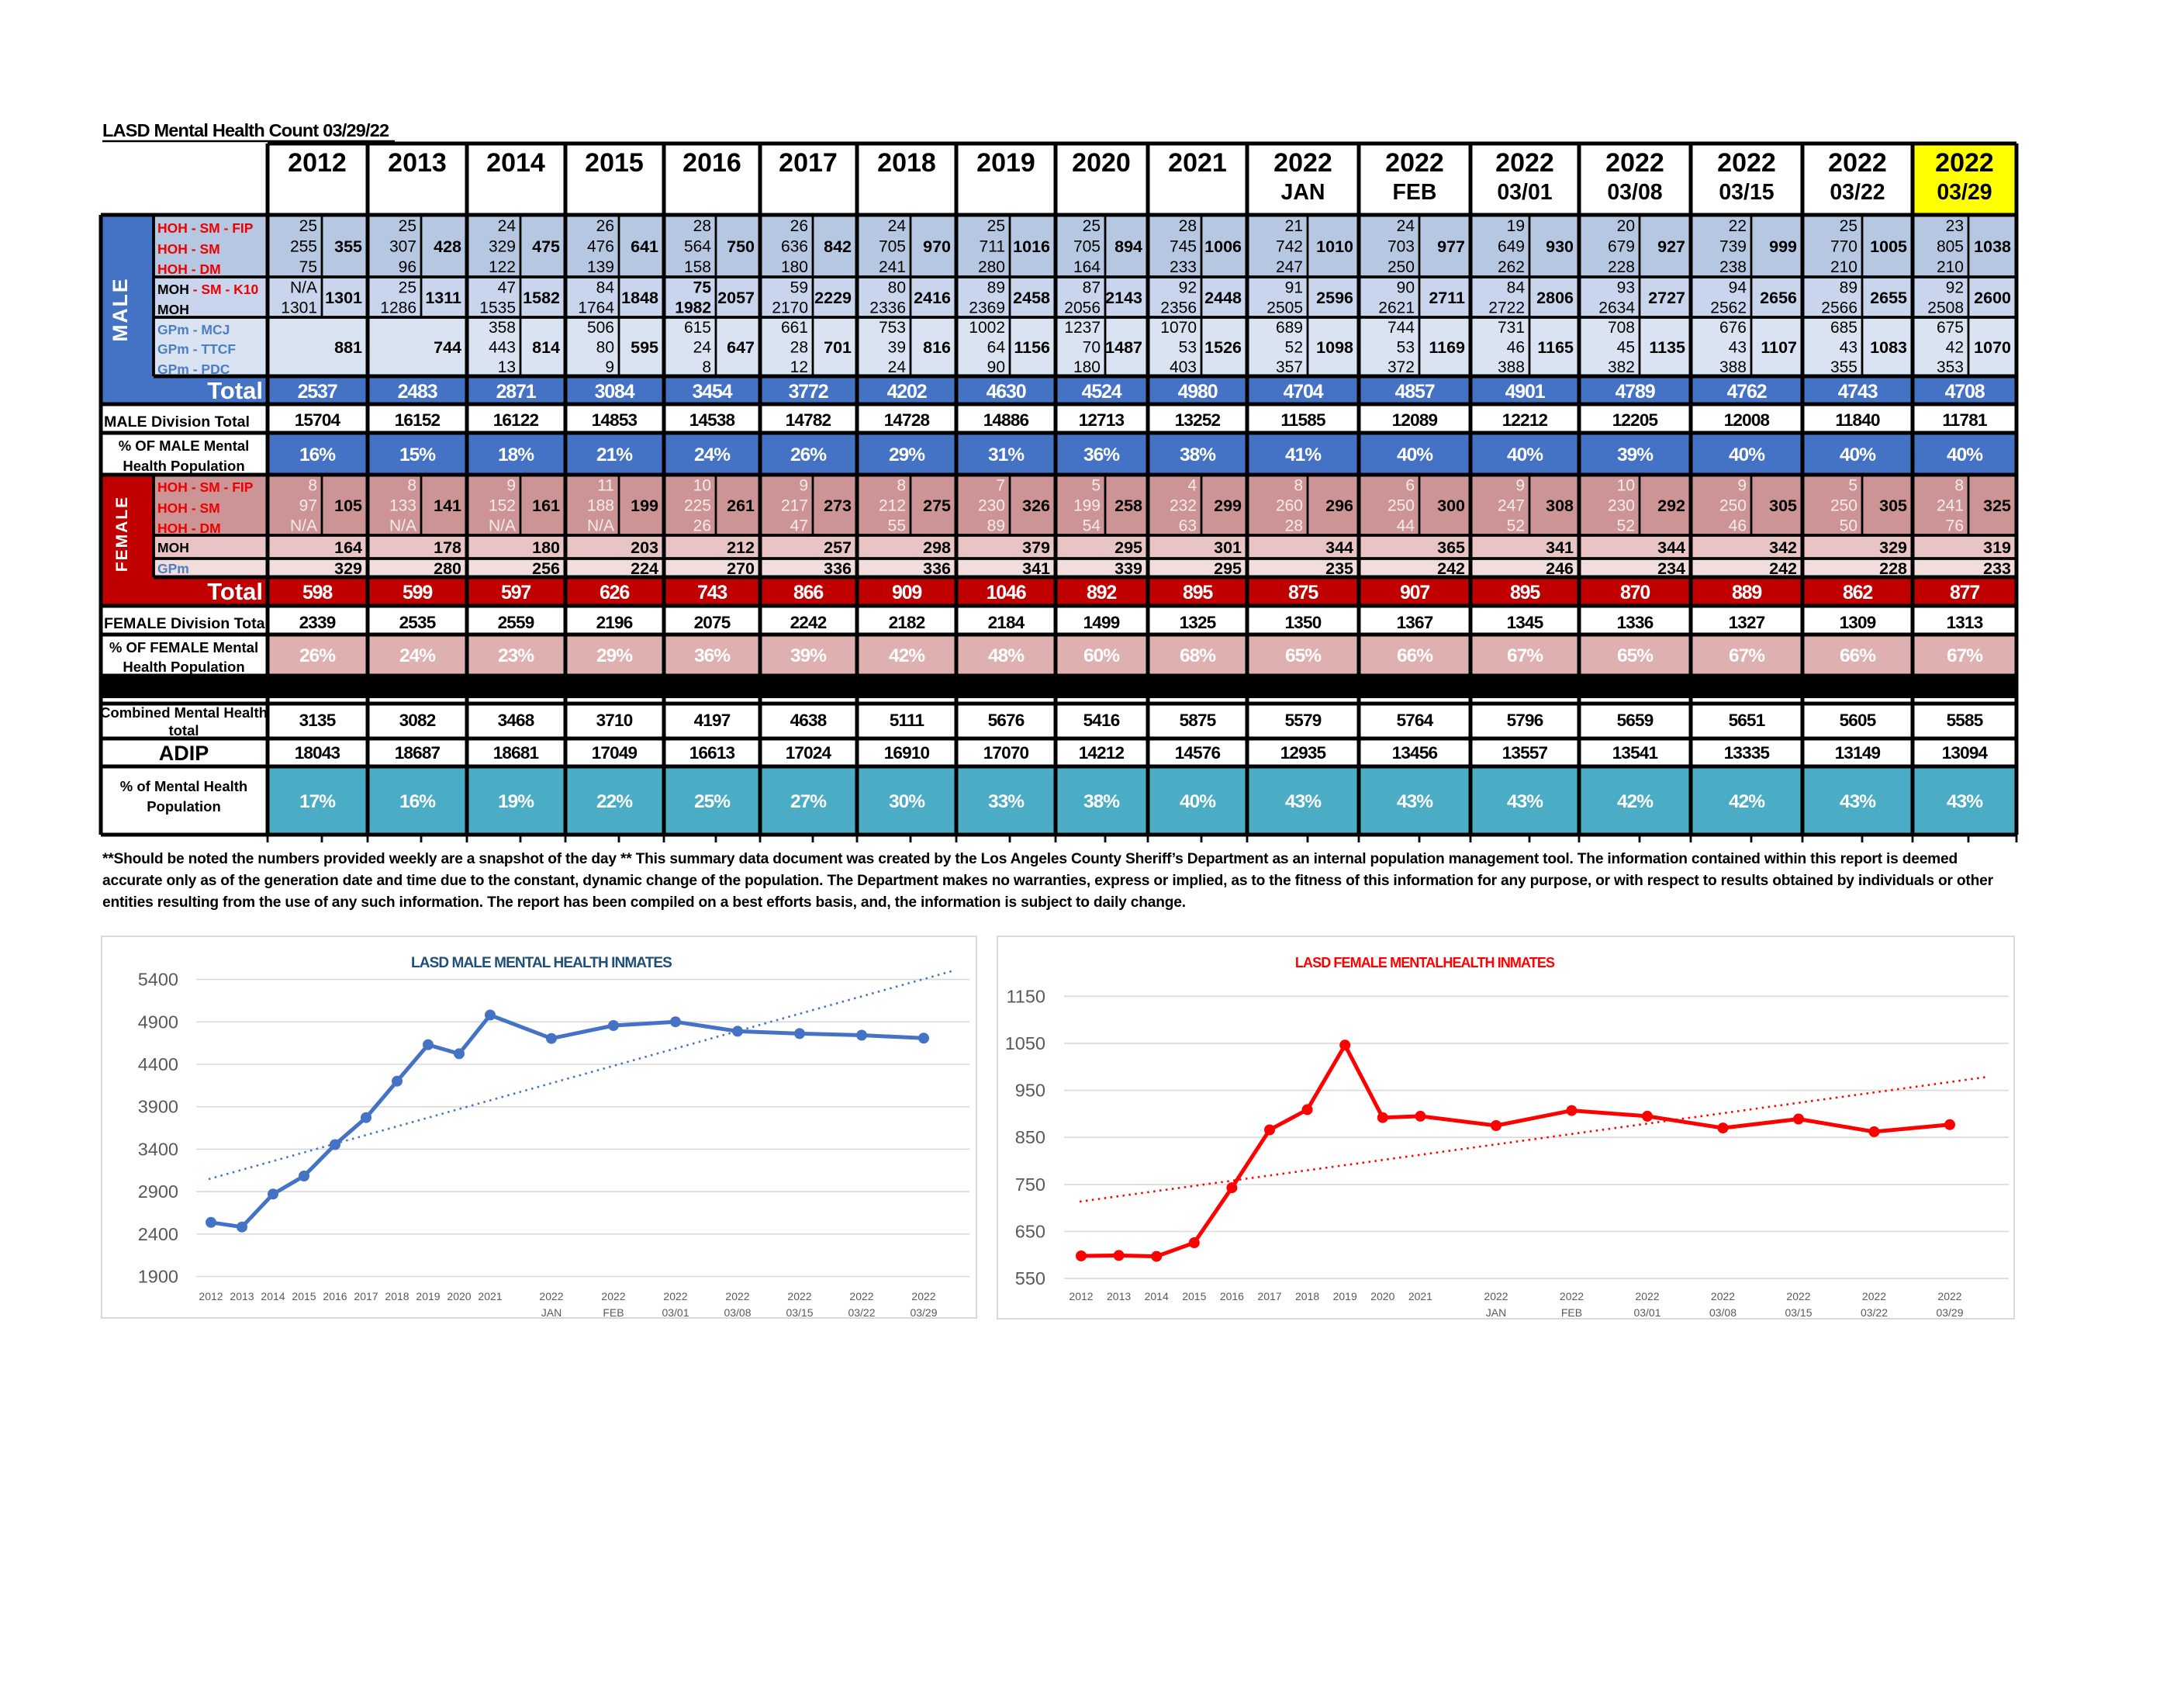 Image resolution: width=2184 pixels, height=1688 pixels. Describe the element at coordinates (1101, 655) in the screenshot. I see `svg-text: 60%` at that location.